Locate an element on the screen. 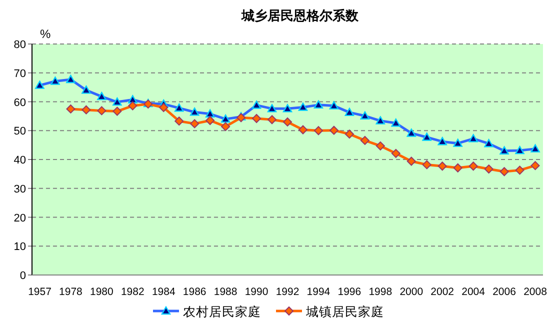  x-tick-label: 1992 is located at coordinates (288, 292).